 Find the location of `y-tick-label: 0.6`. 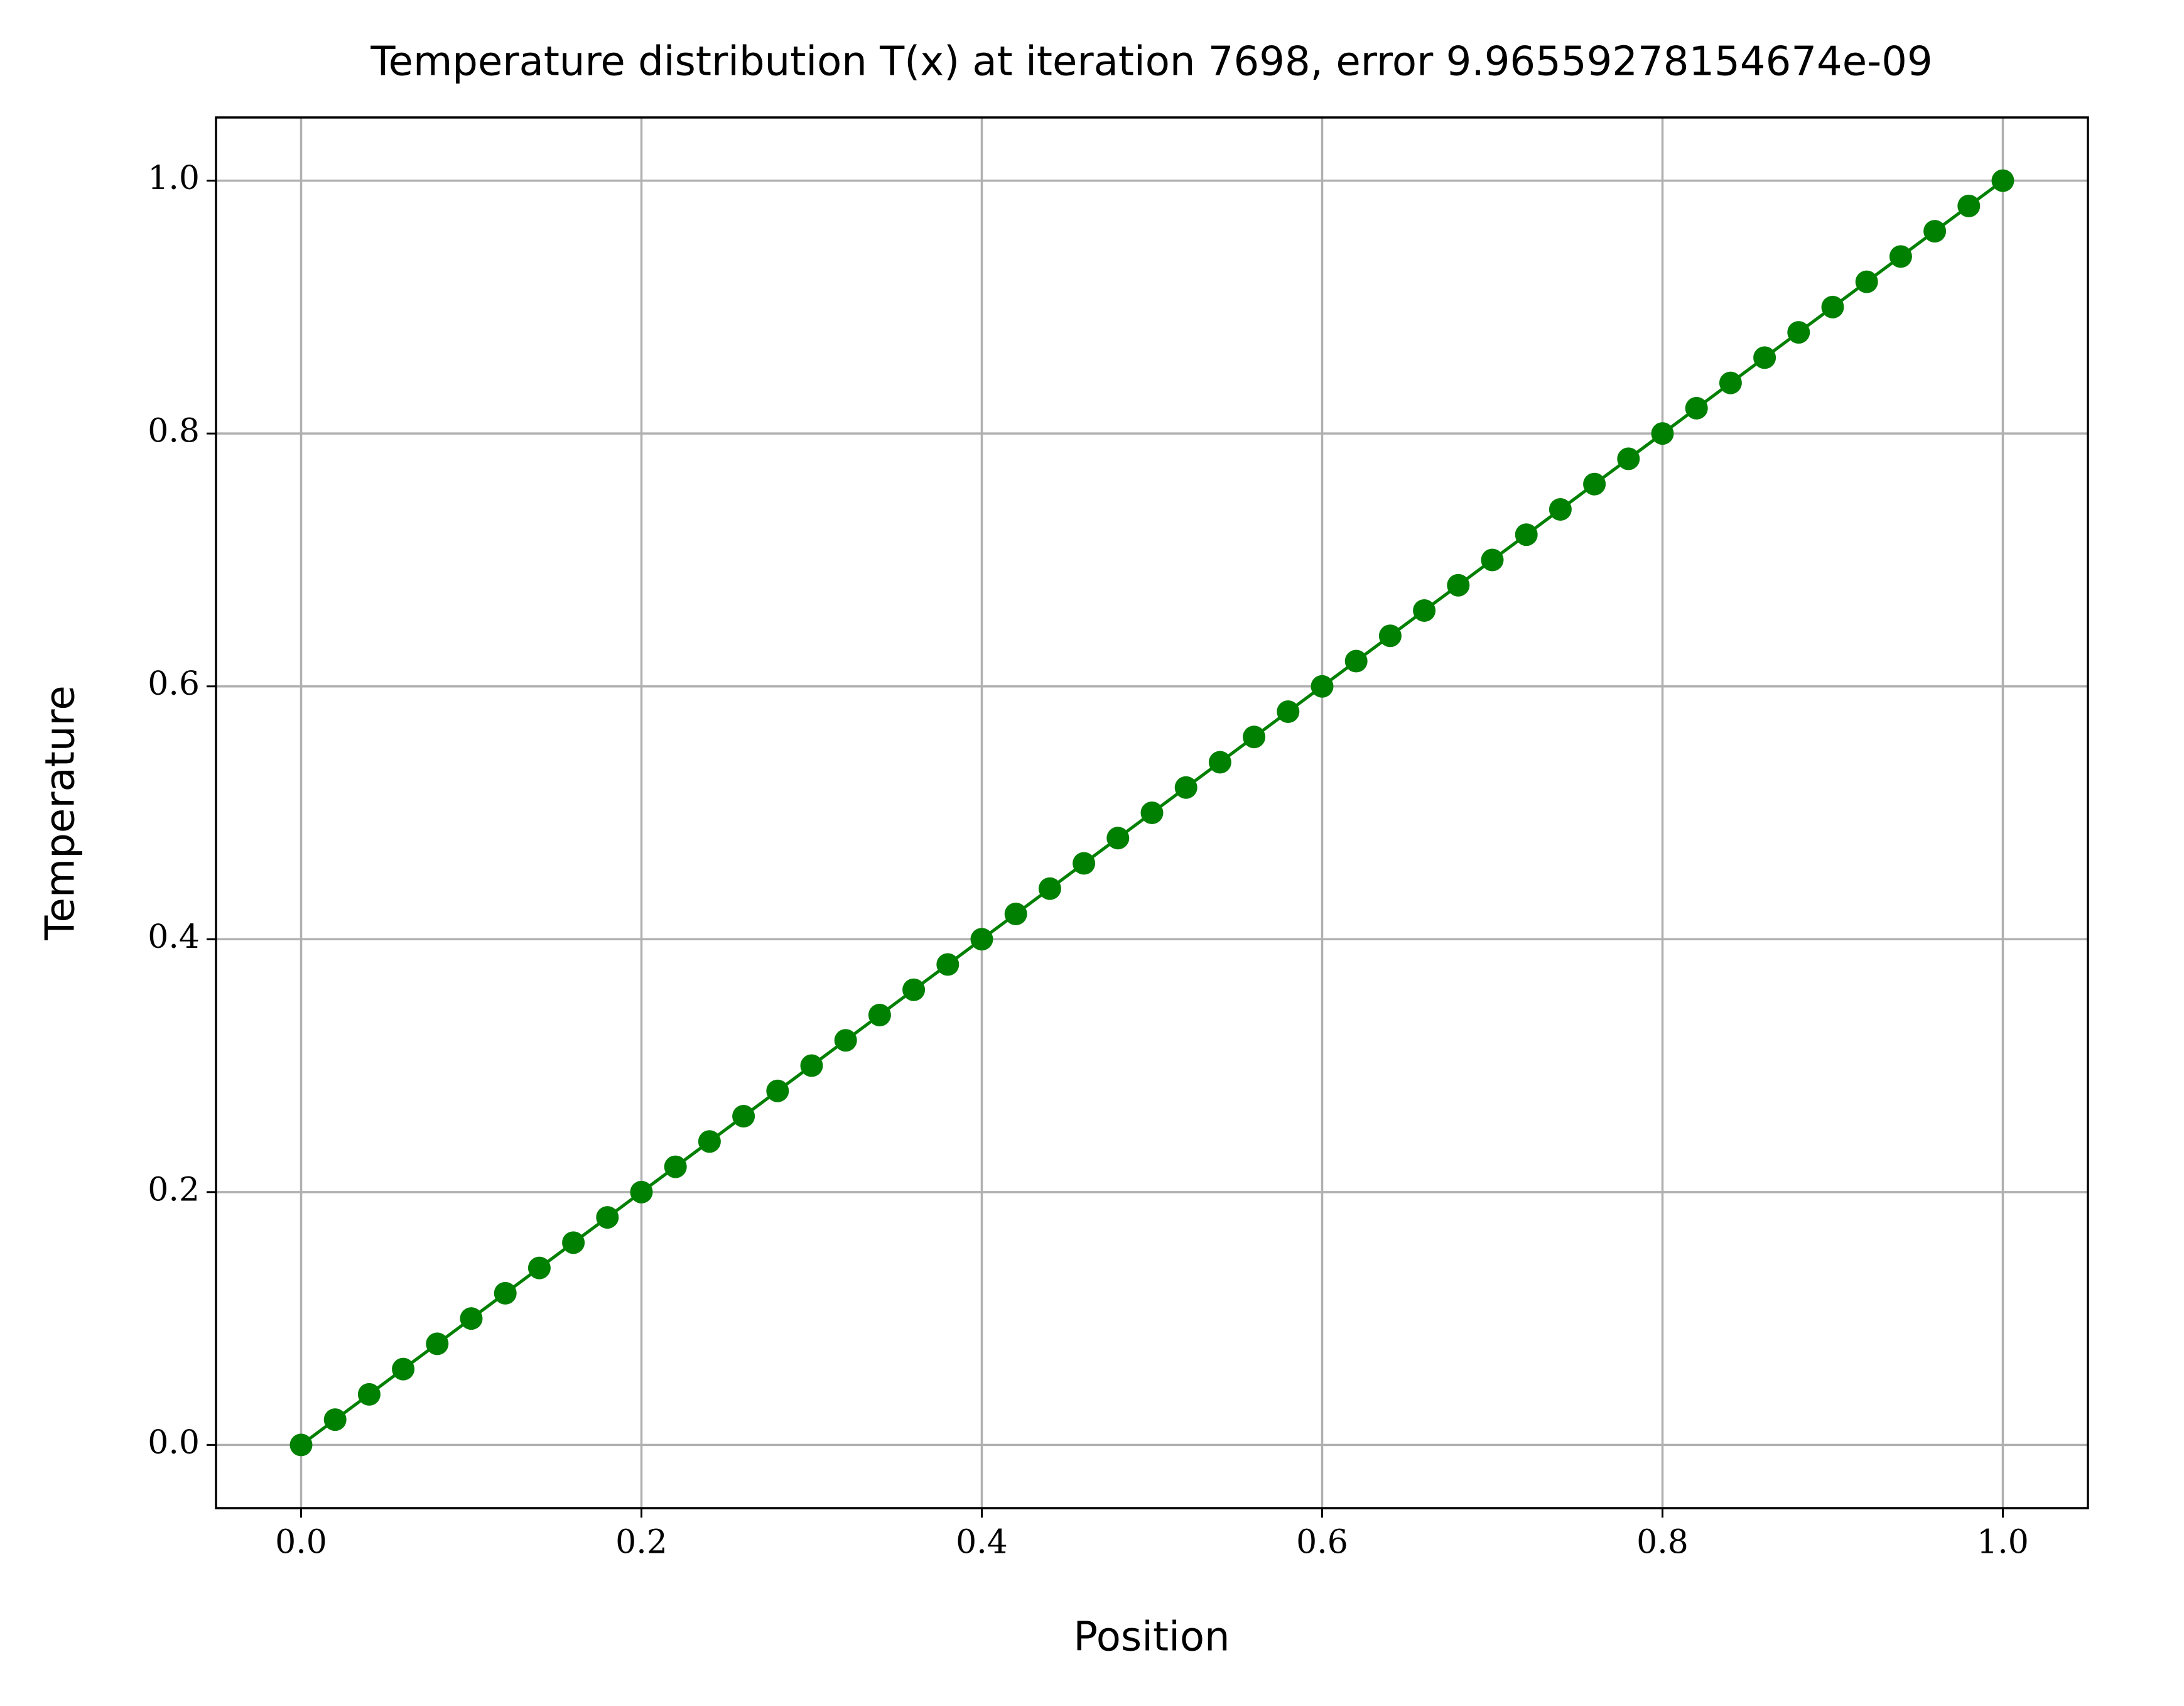

y-tick-label: 0.6 is located at coordinates (174, 684).